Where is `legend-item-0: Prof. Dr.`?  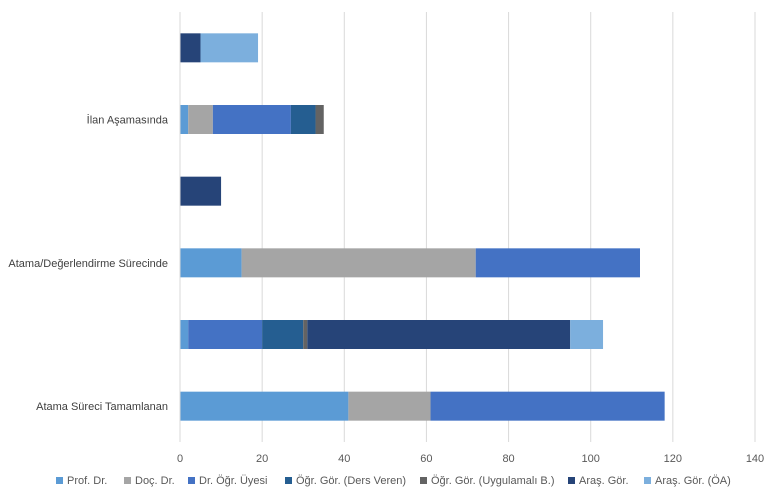
legend-item-0: Prof. Dr. is located at coordinates (81, 481).